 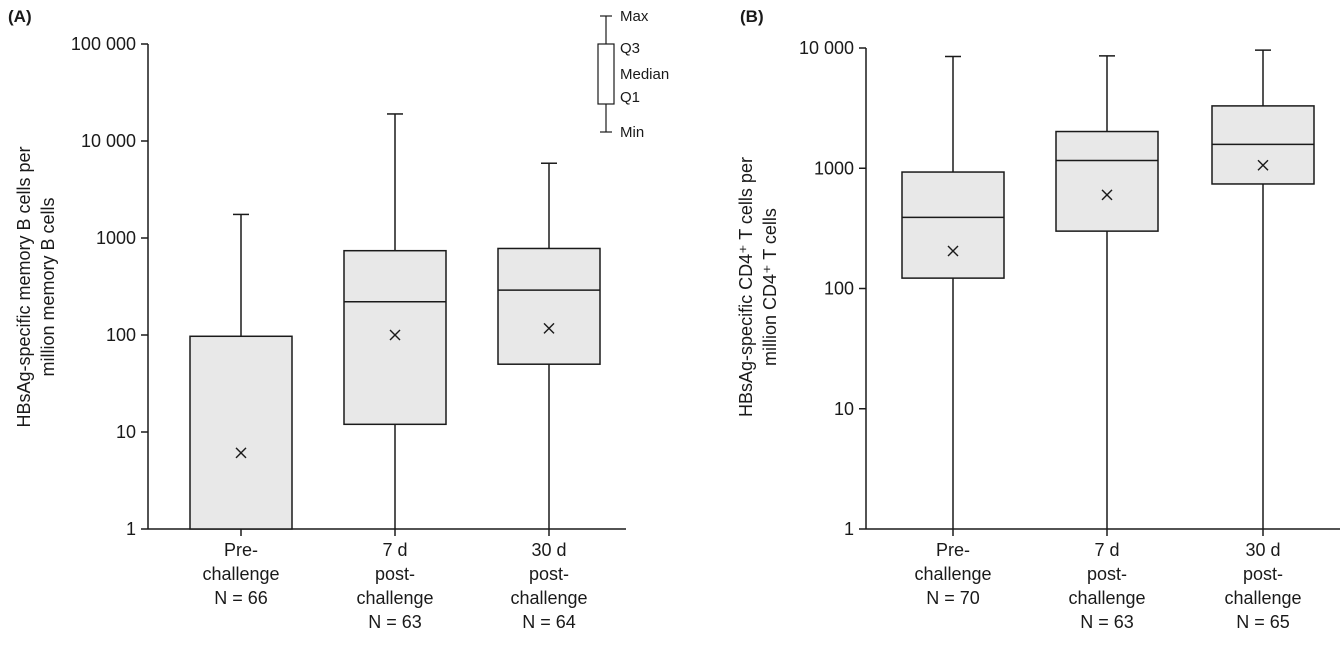 What do you see at coordinates (752, 16) in the screenshot?
I see `panel-label: (B)` at bounding box center [752, 16].